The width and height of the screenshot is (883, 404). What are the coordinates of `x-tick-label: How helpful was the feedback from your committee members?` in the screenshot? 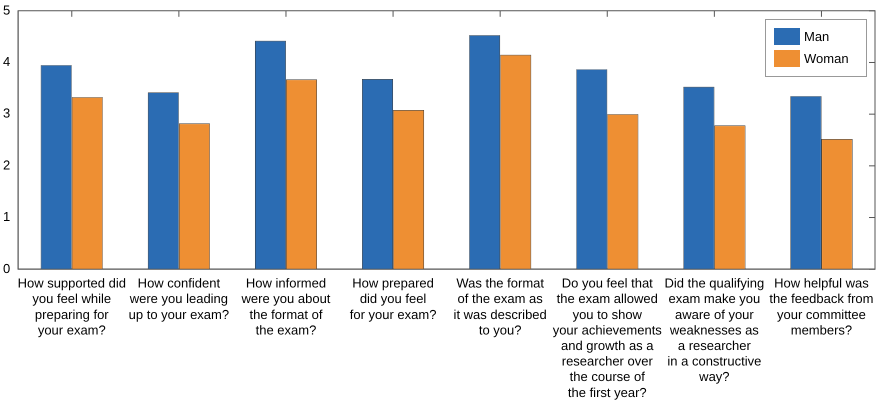 It's located at (821, 307).